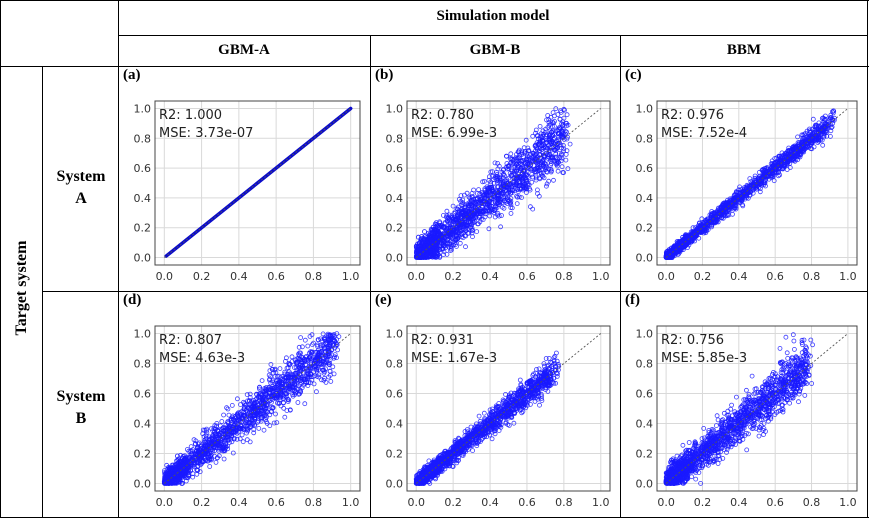 The height and width of the screenshot is (522, 869). I want to click on x-tick-label: 0.8, so click(314, 276).